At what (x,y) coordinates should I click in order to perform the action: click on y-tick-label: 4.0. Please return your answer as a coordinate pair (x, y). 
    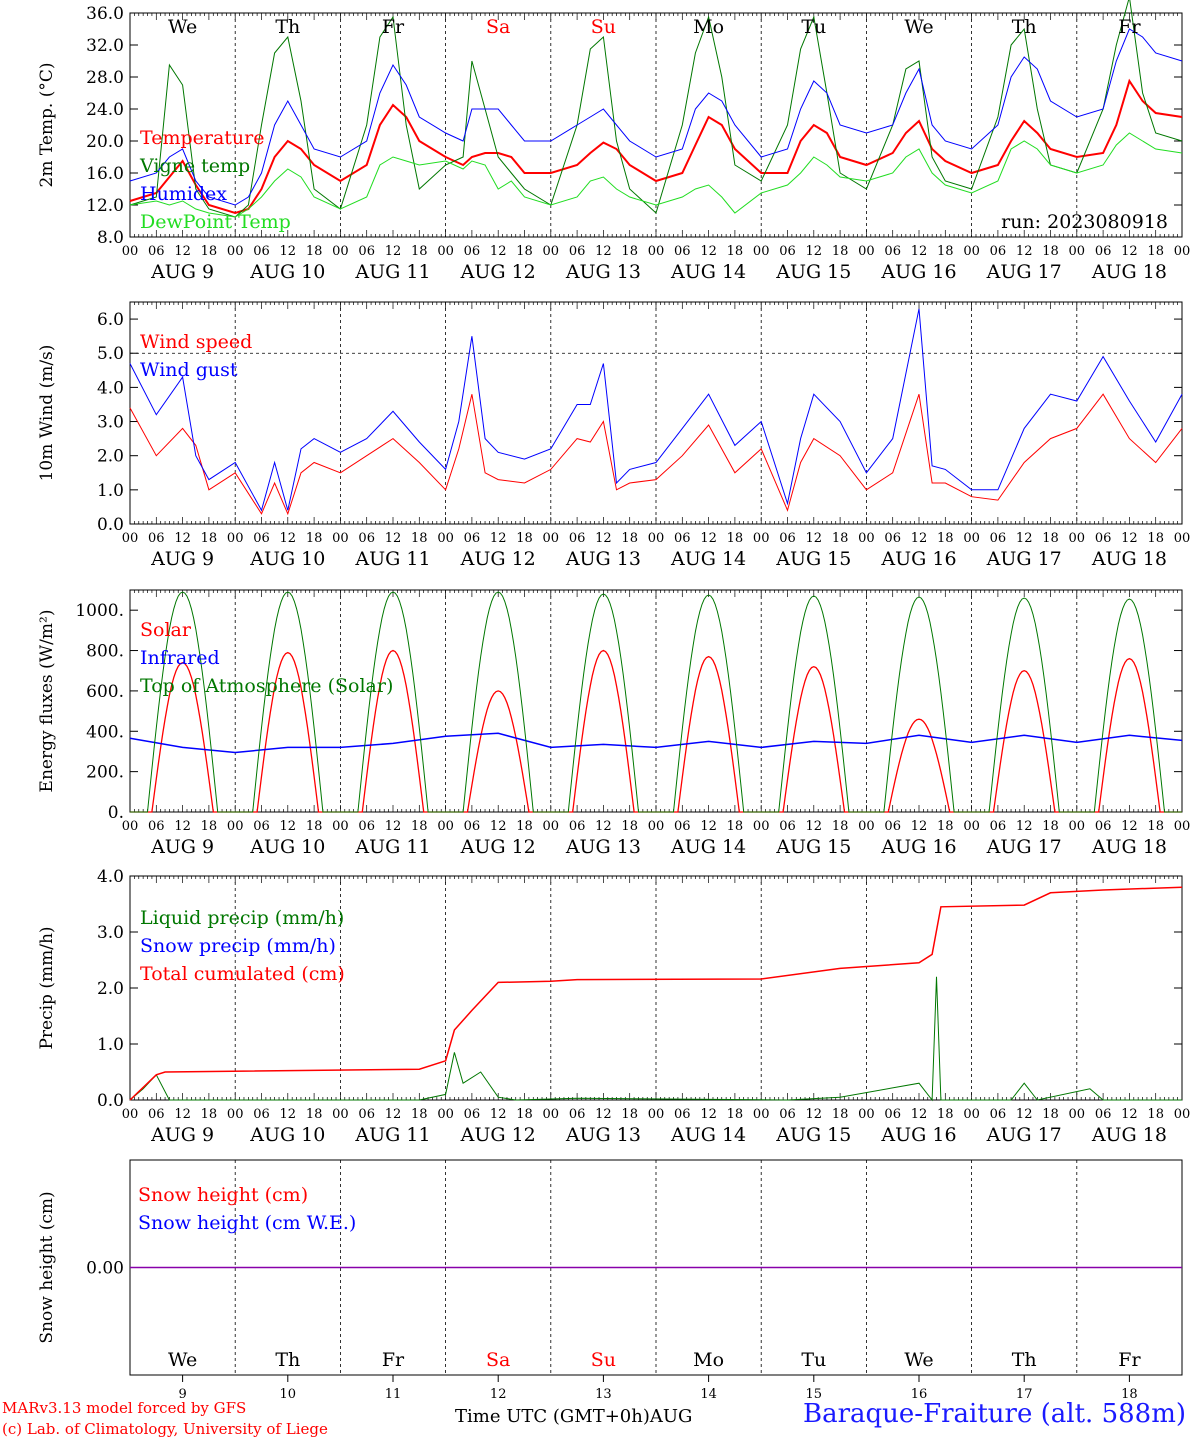
    Looking at the image, I should click on (110, 877).